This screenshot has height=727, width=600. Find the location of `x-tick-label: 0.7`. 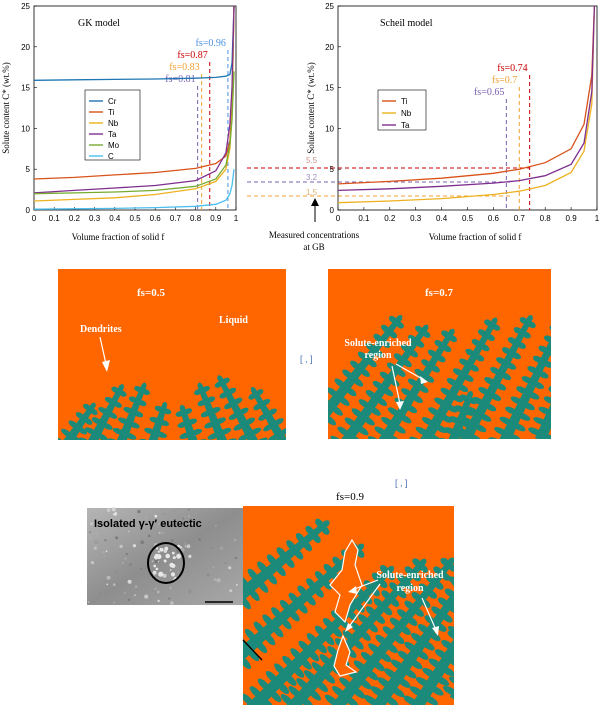

x-tick-label: 0.7 is located at coordinates (176, 218).